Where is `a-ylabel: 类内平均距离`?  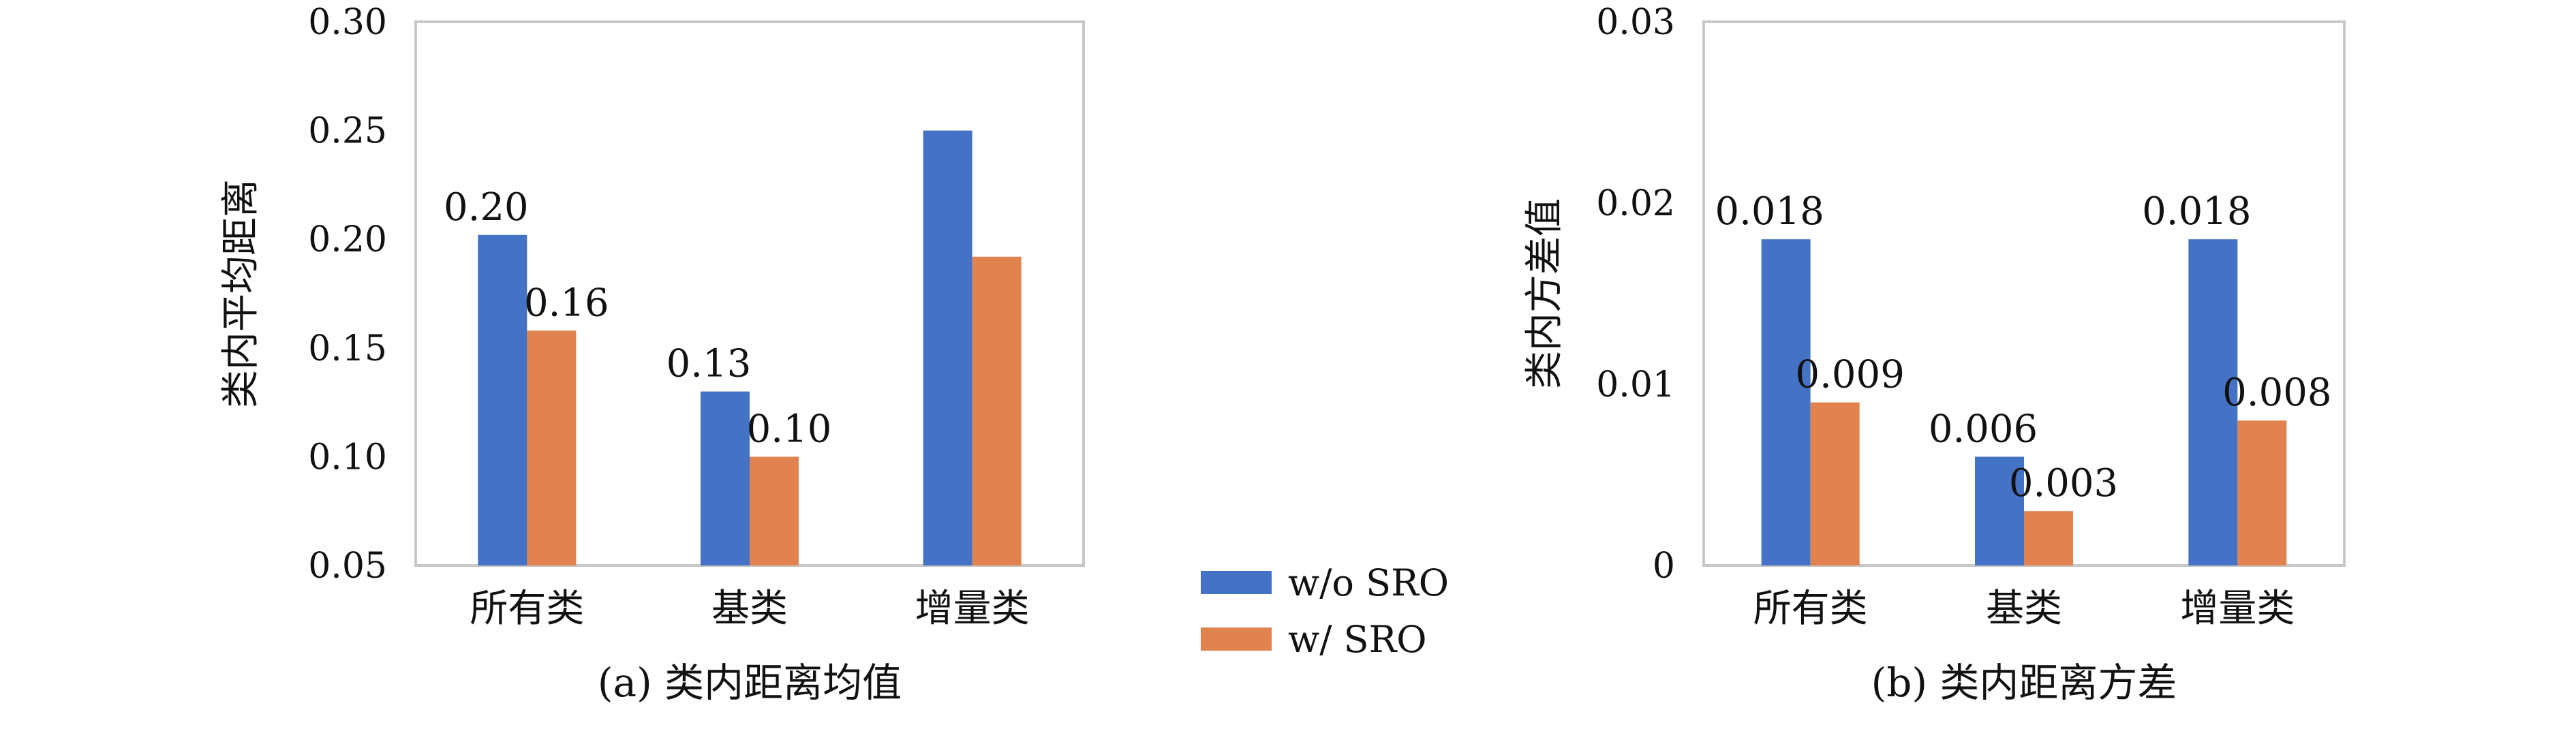
a-ylabel: 类内平均距离 is located at coordinates (241, 293).